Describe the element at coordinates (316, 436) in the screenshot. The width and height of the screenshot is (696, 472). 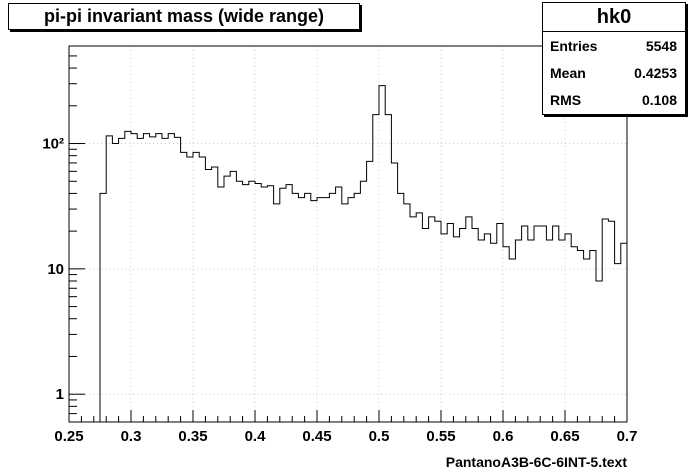
I see `x-tick-label: 0.45` at that location.